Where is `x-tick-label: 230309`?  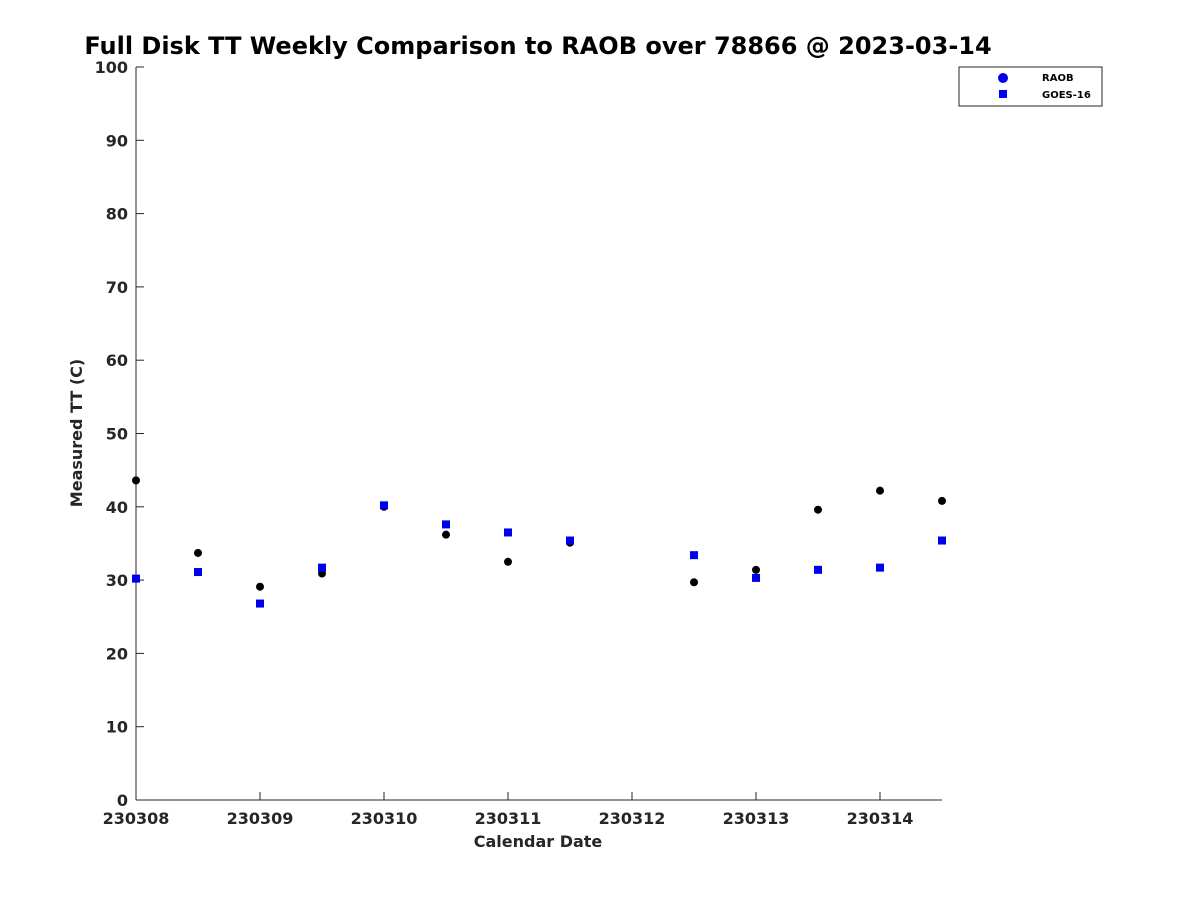
x-tick-label: 230309 is located at coordinates (260, 818).